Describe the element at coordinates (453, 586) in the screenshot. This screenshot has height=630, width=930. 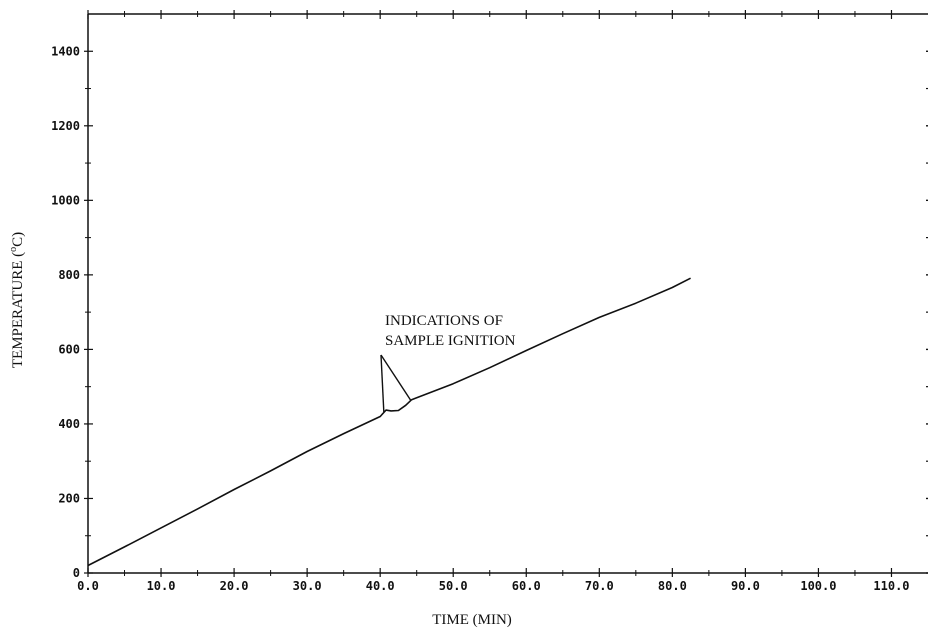
I see `x-tick-label: 50.0` at that location.